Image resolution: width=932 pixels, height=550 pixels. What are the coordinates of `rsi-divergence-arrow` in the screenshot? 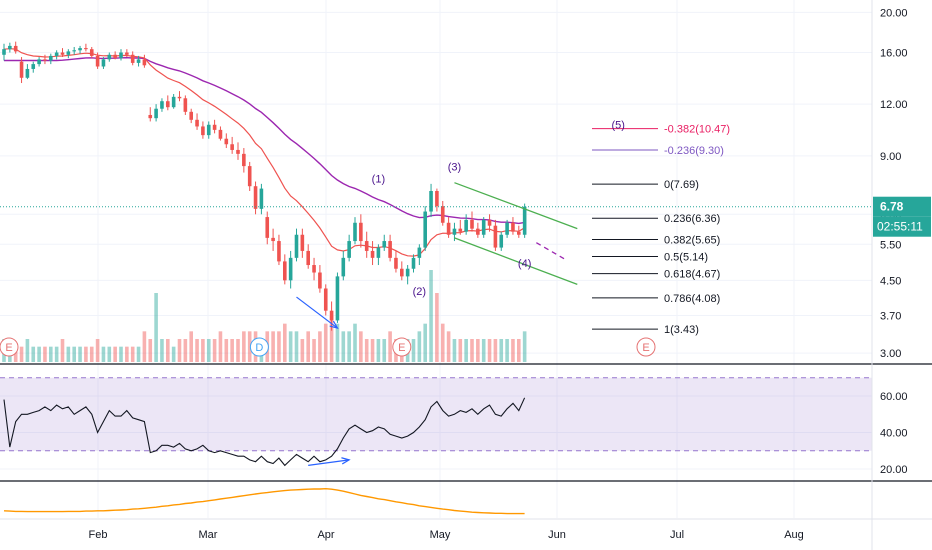 It's located at (329, 462).